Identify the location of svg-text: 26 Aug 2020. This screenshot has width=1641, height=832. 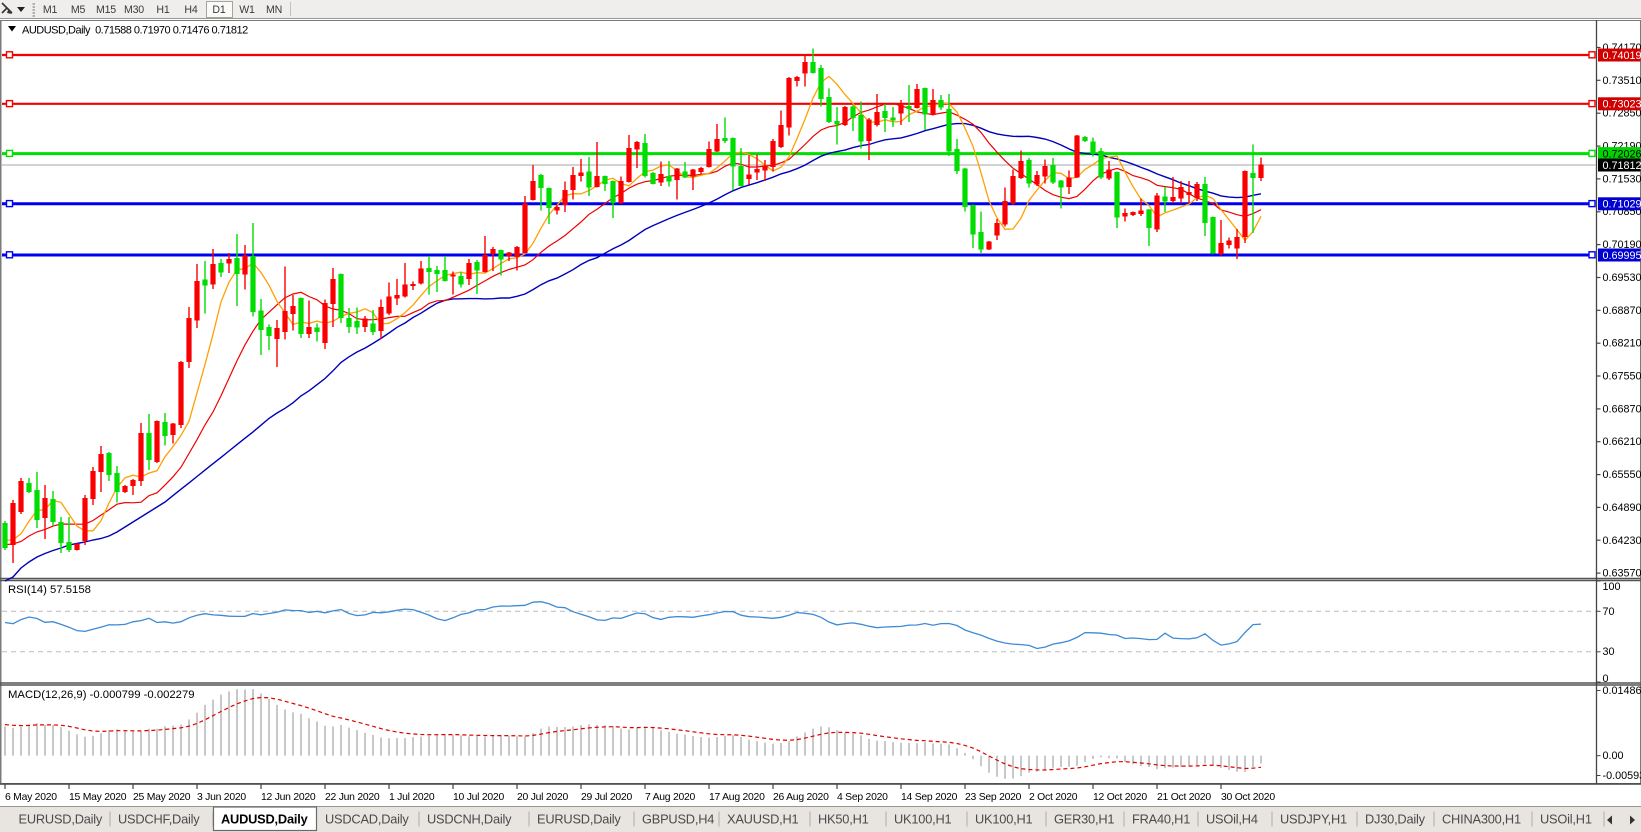
(801, 797).